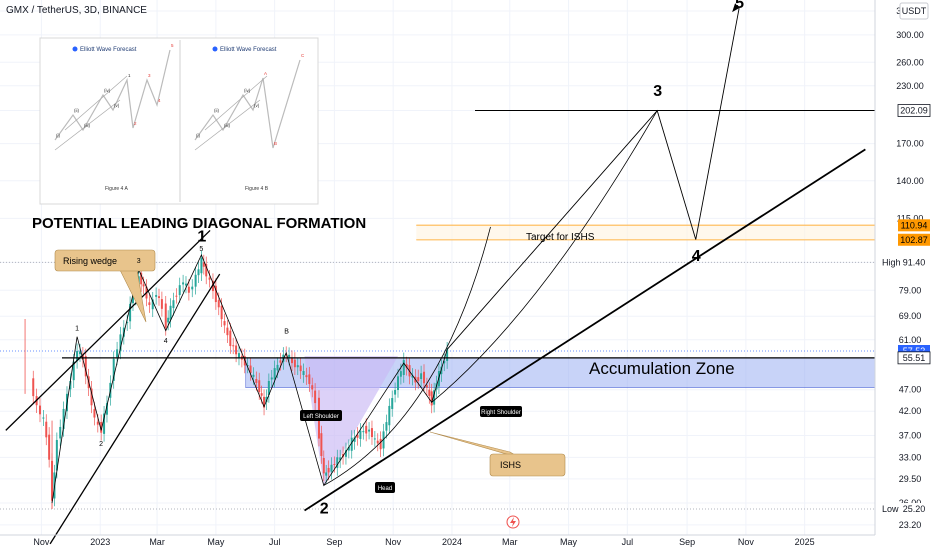 The height and width of the screenshot is (550, 932). I want to click on head-label-bg, so click(385, 487).